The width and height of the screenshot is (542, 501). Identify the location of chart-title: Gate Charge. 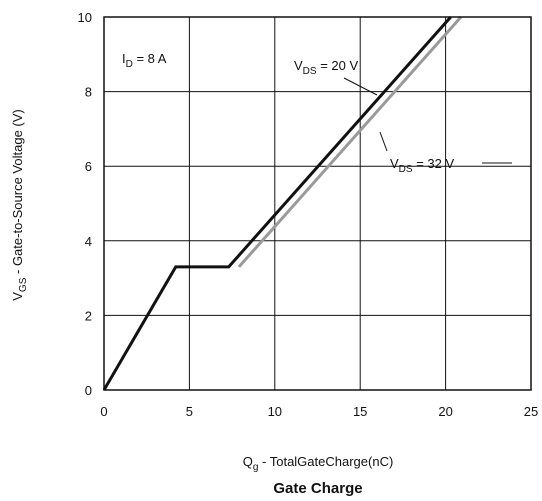
(317, 488).